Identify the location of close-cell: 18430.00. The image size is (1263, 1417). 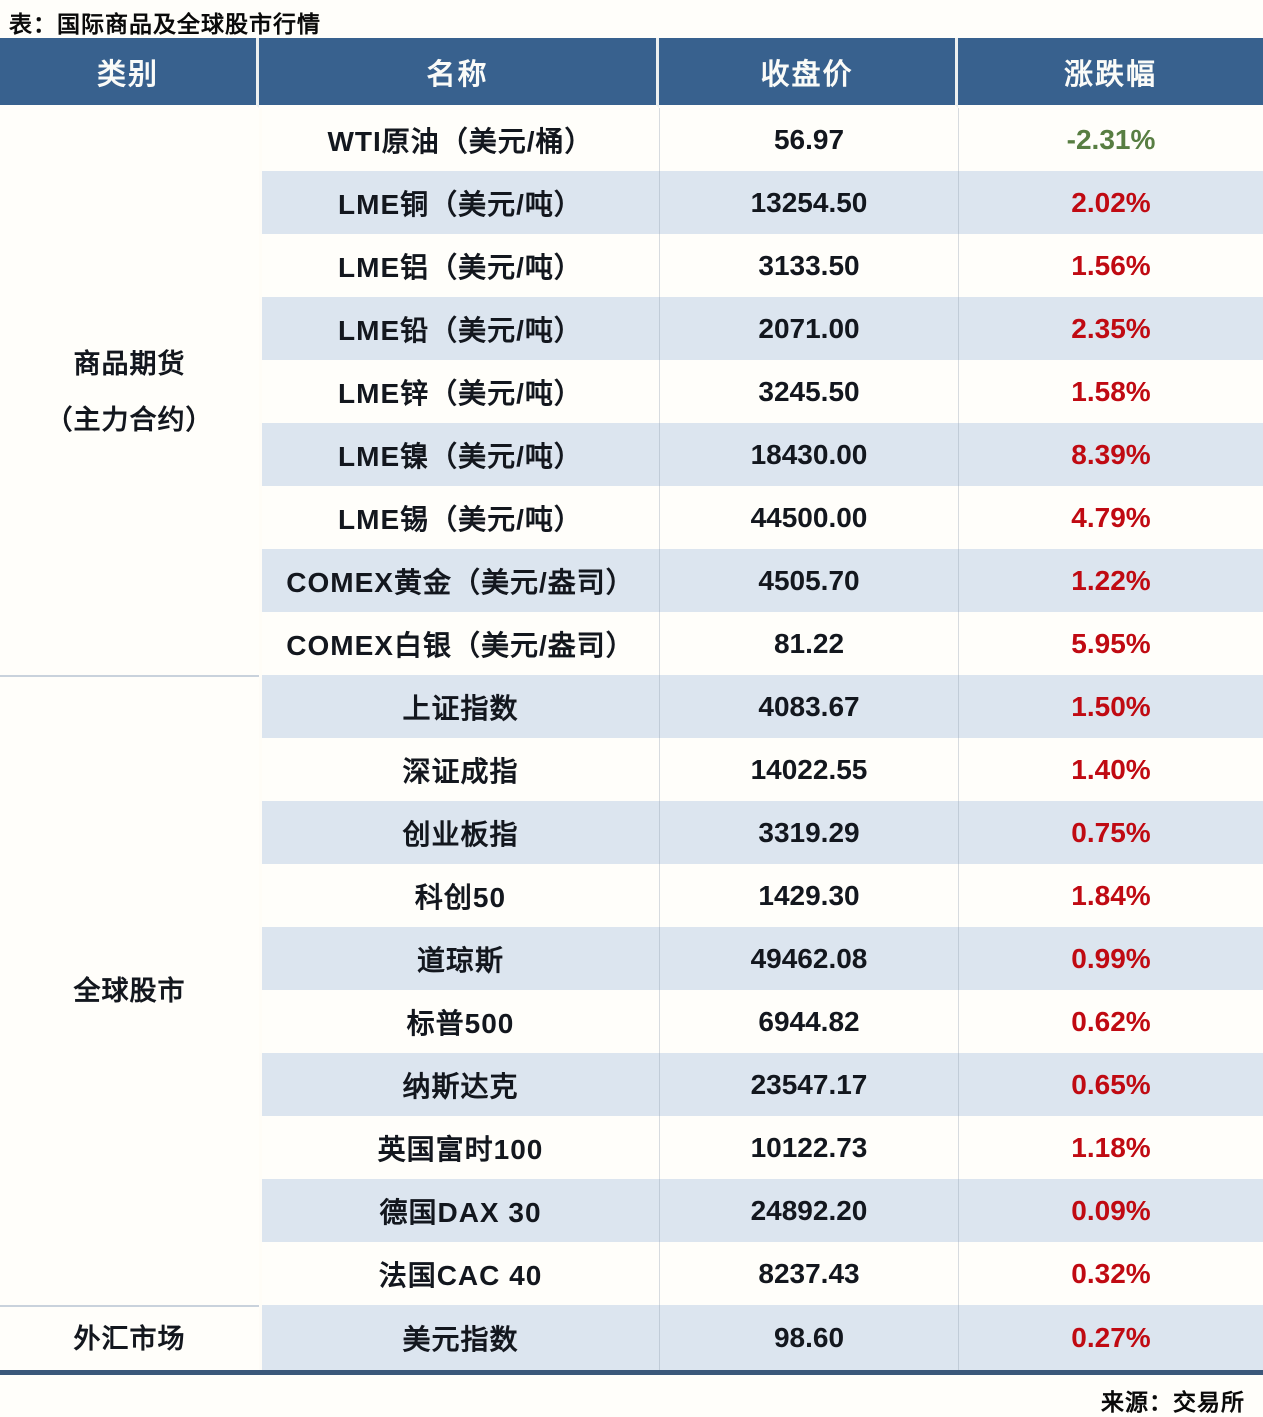
(808, 454).